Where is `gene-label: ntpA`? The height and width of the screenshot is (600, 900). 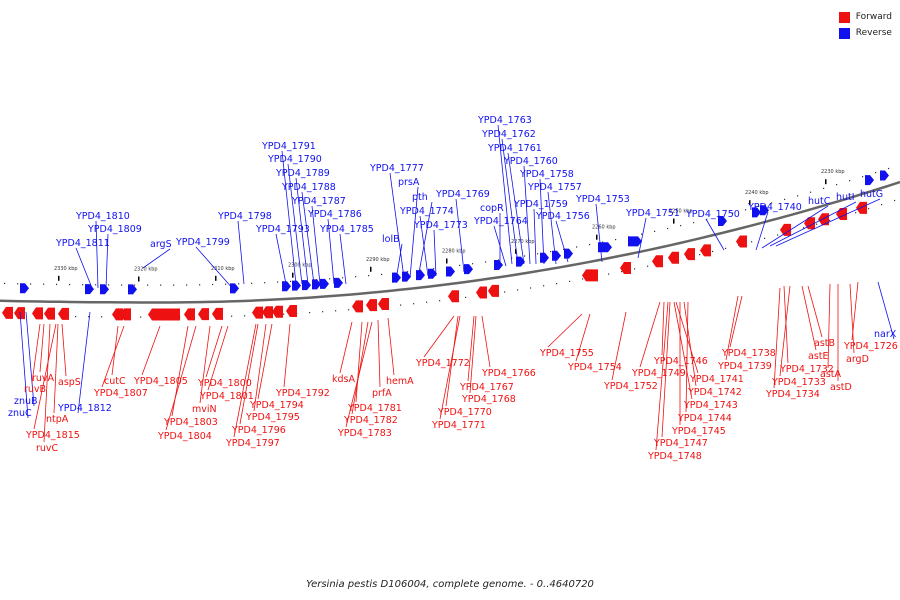
gene-label: ntpA is located at coordinates (57, 419).